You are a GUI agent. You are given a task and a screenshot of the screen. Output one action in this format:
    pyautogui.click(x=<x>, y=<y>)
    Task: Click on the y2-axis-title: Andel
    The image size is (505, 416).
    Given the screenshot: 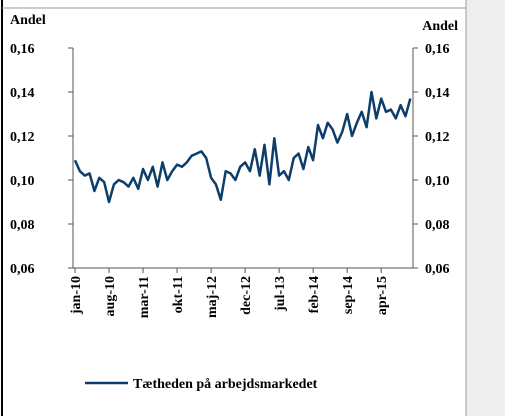 What is the action you would take?
    pyautogui.click(x=440, y=26)
    